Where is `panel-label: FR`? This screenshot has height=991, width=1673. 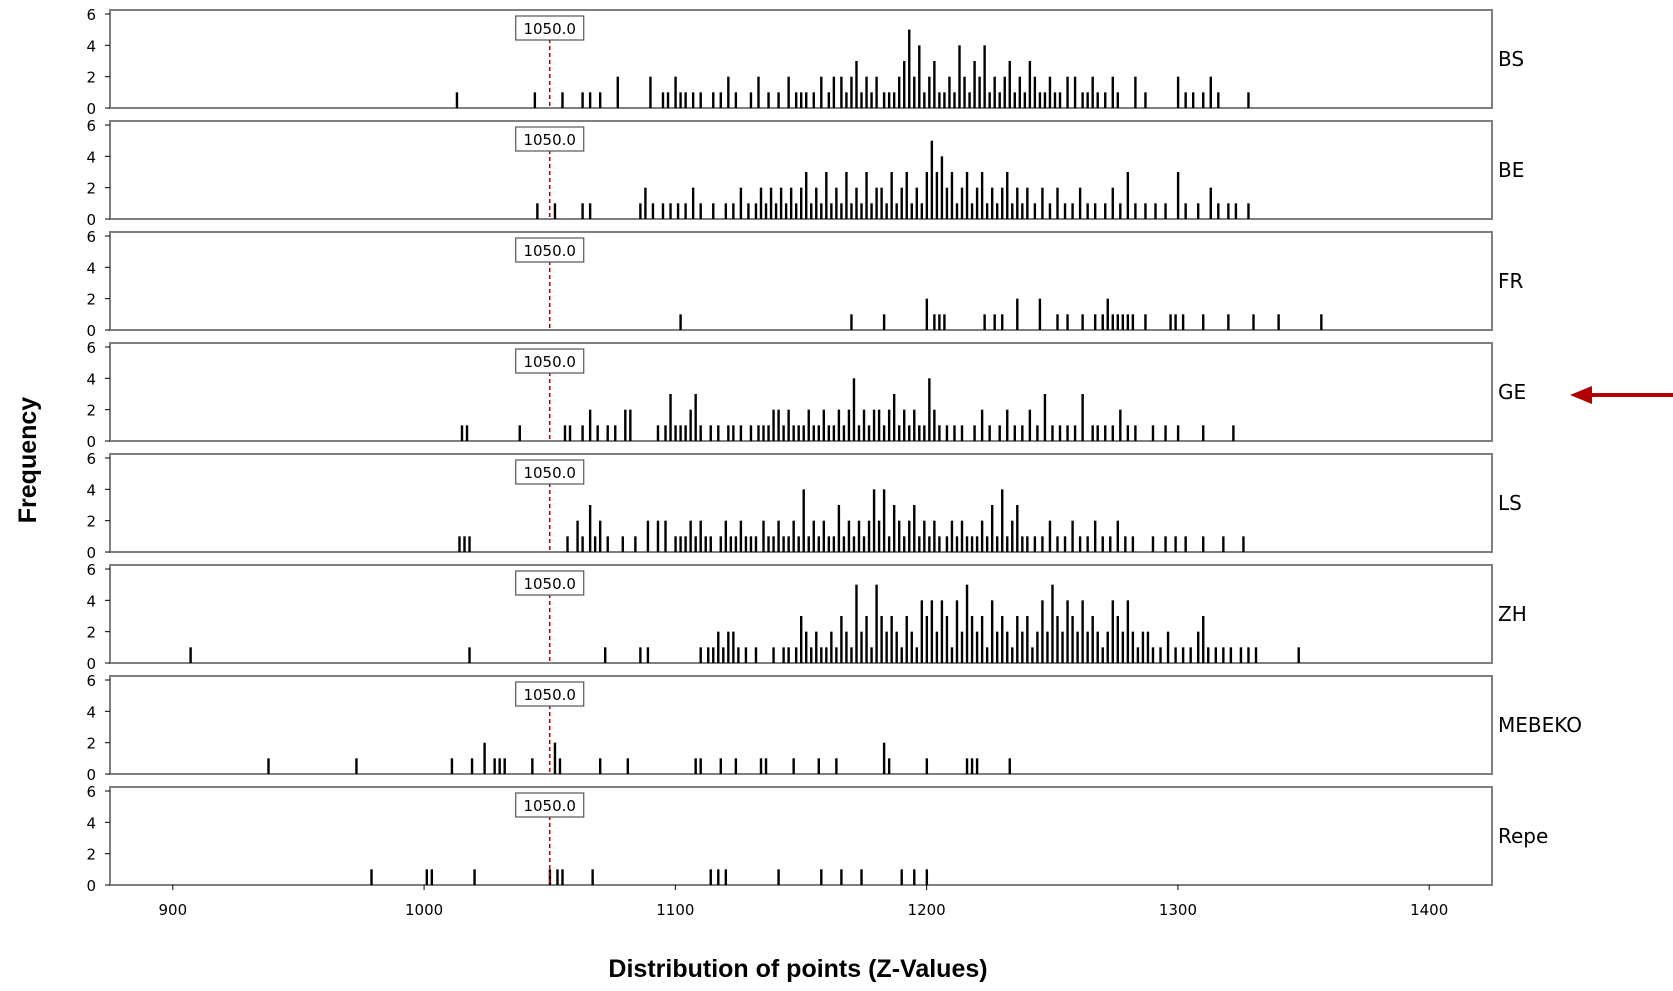 panel-label: FR is located at coordinates (1511, 281).